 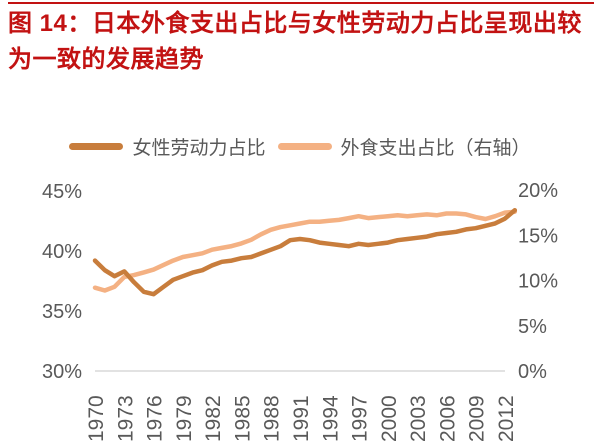 I want to click on x-axis-tick: 1988, so click(x=272, y=418).